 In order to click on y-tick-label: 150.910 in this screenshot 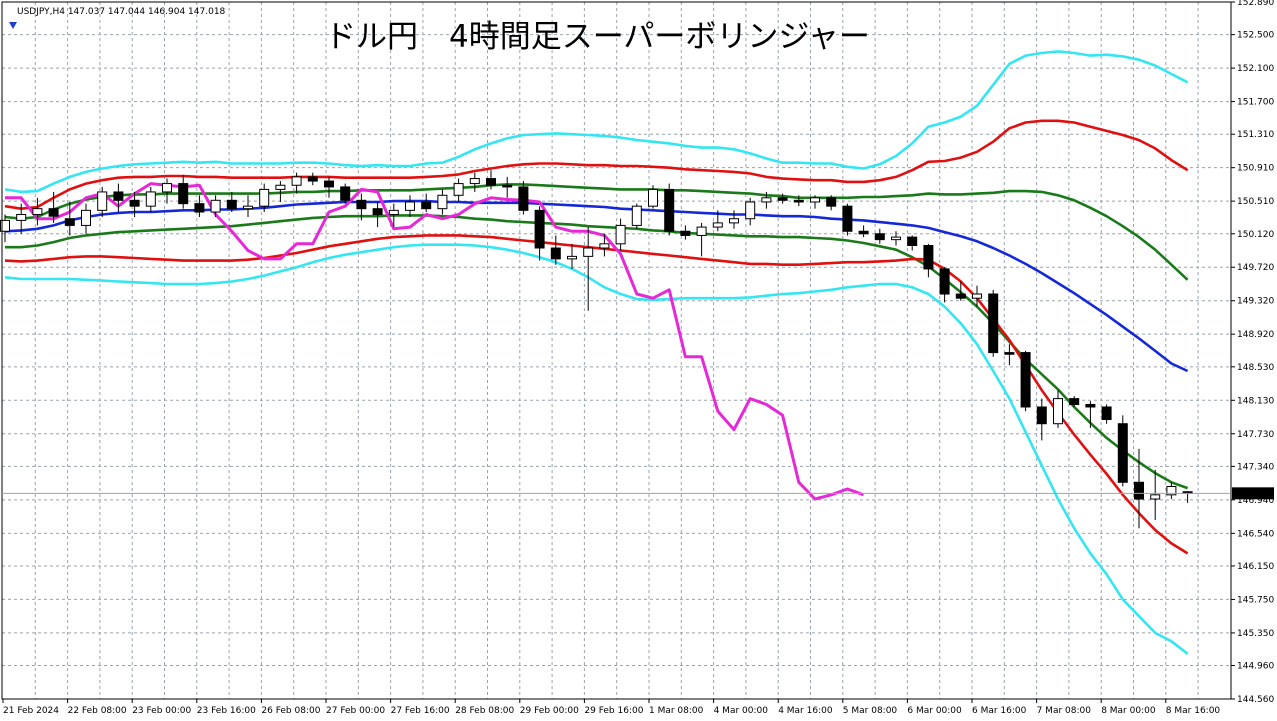, I will do `click(1255, 169)`.